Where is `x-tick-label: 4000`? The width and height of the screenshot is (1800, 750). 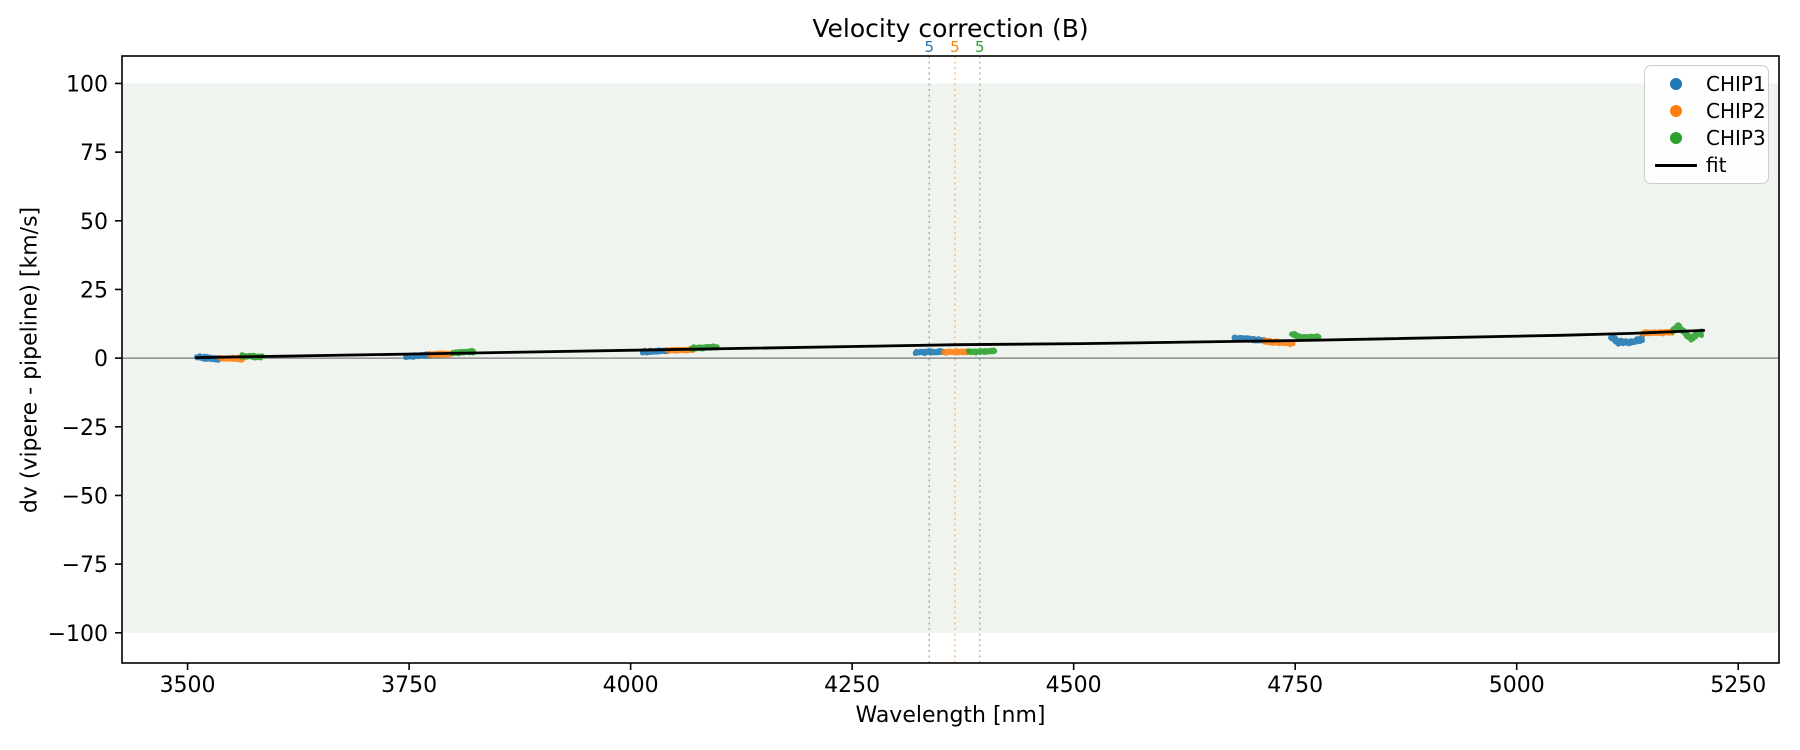 x-tick-label: 4000 is located at coordinates (631, 685).